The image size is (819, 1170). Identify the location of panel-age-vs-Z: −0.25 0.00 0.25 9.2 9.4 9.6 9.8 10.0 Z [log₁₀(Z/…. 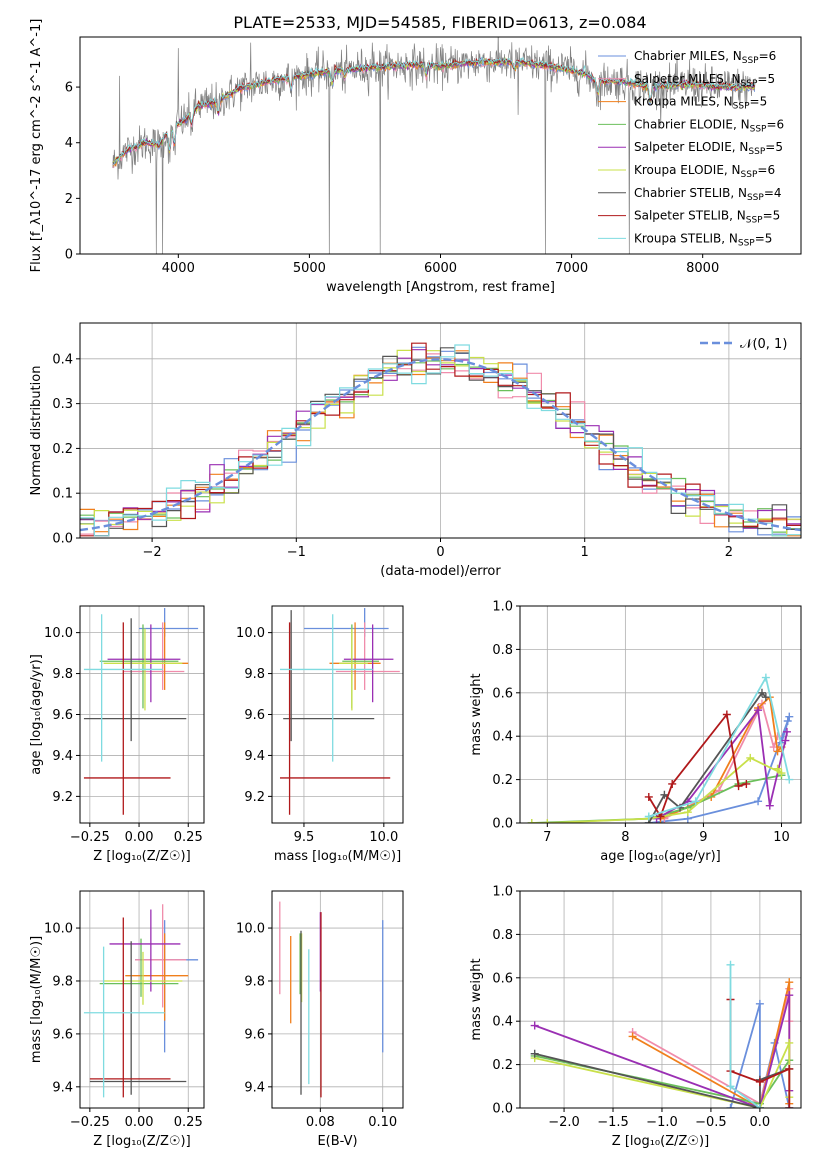
(117, 734).